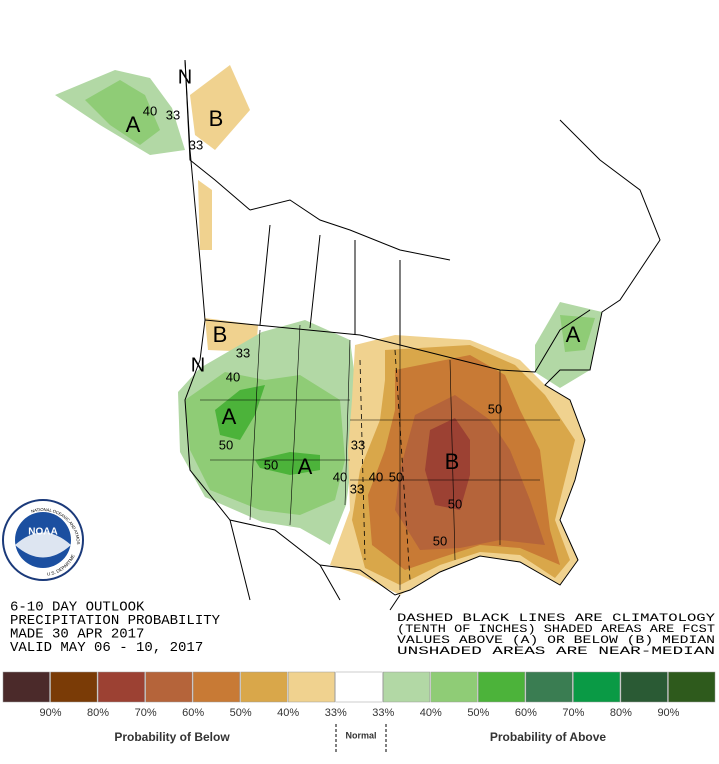 The height and width of the screenshot is (764, 719). I want to click on legend-above-title: Probability of Above, so click(548, 737).